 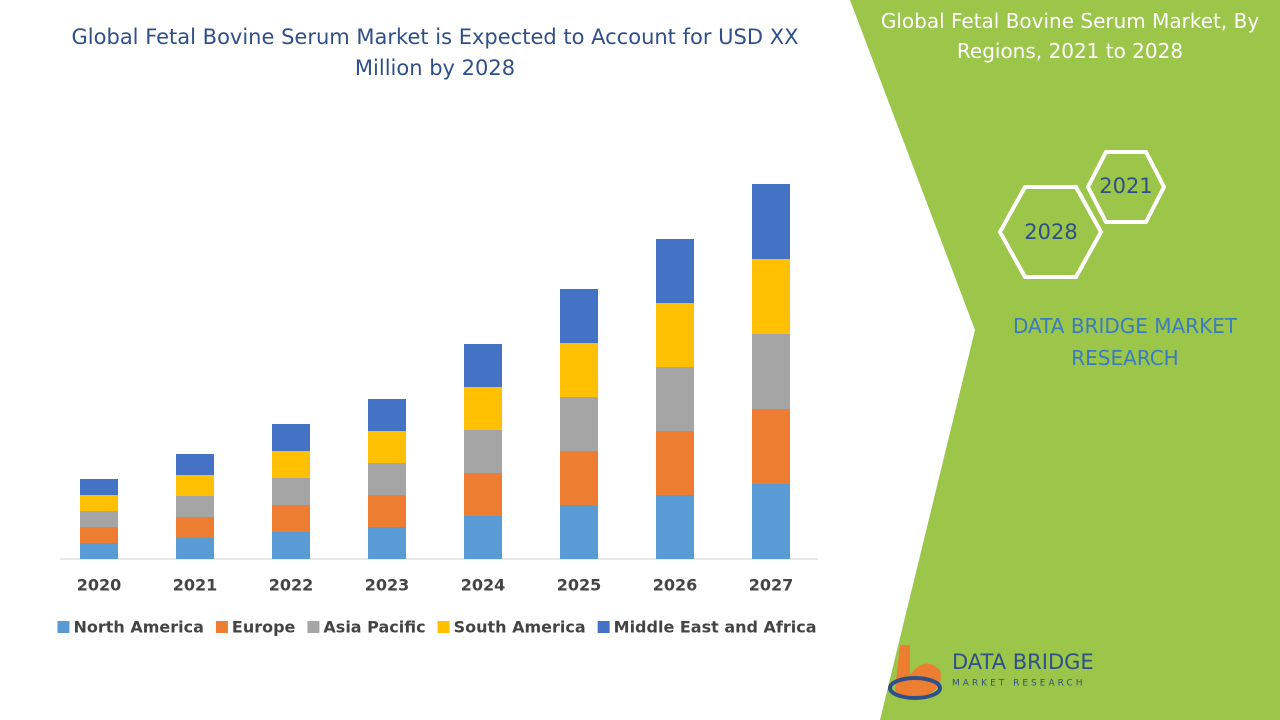 I want to click on hex-label: 2021, so click(x=1125, y=186).